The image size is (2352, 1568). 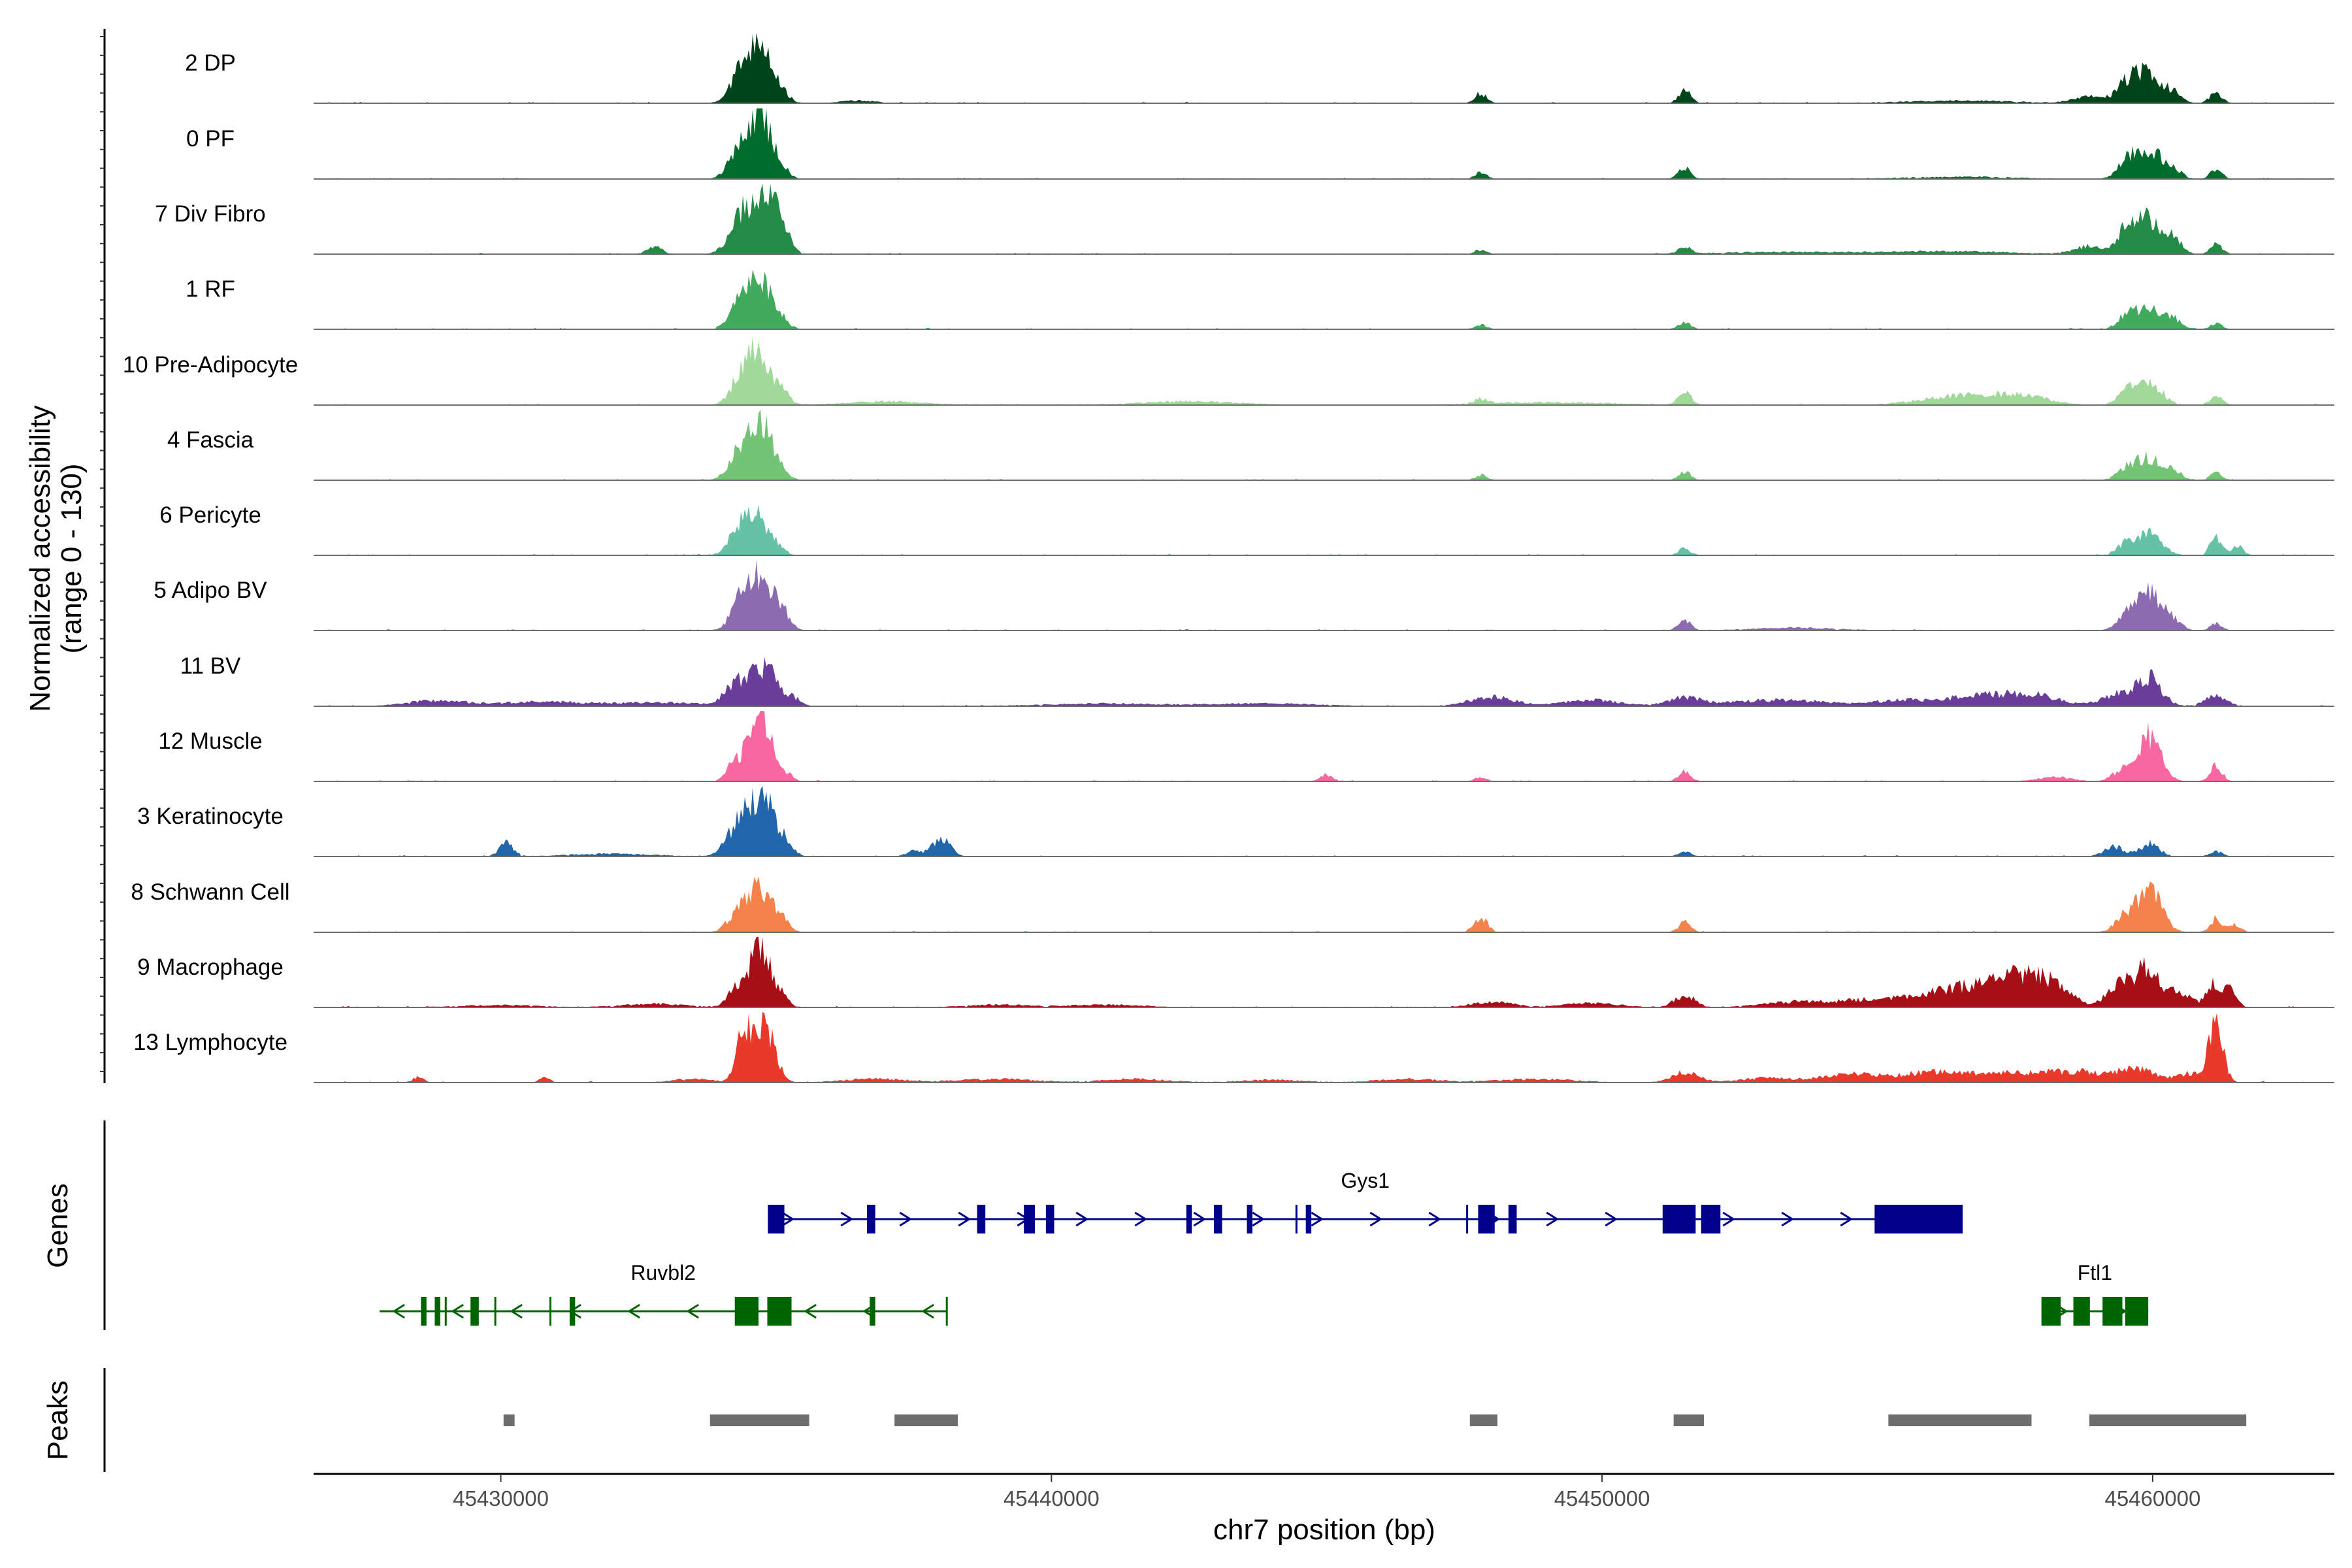 What do you see at coordinates (210, 816) in the screenshot?
I see `track-label: 3 Keratinocyte` at bounding box center [210, 816].